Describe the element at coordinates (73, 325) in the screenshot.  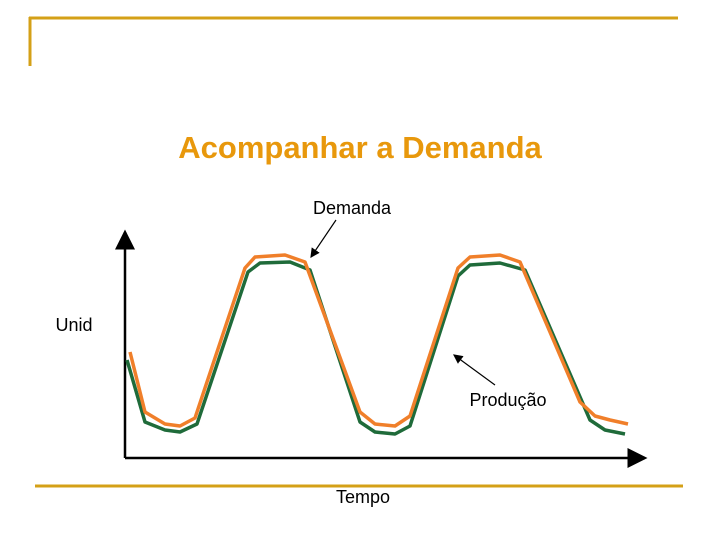
I see `y-axis-label: Unid` at that location.